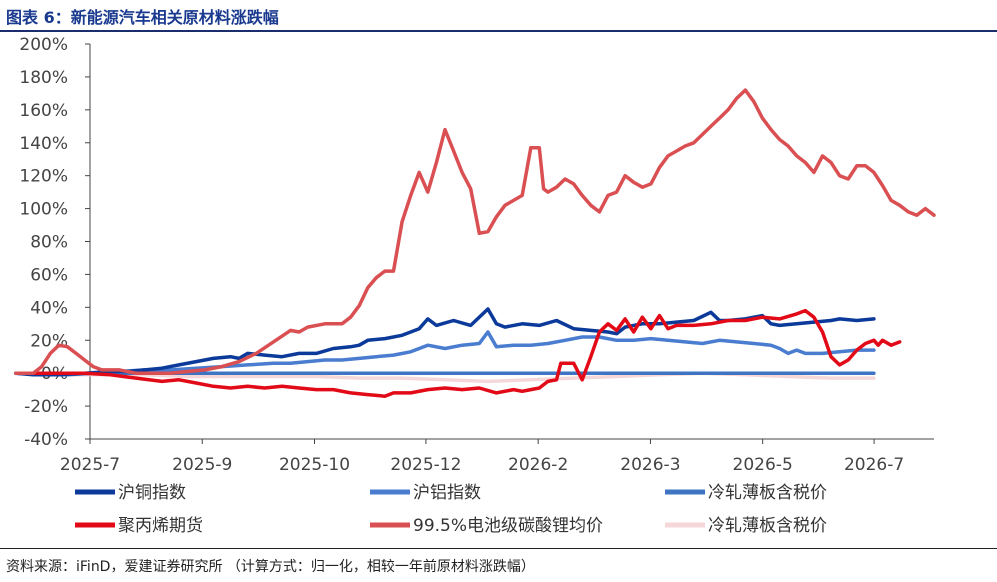  I want to click on x-tick-label: 2025-10, so click(314, 465).